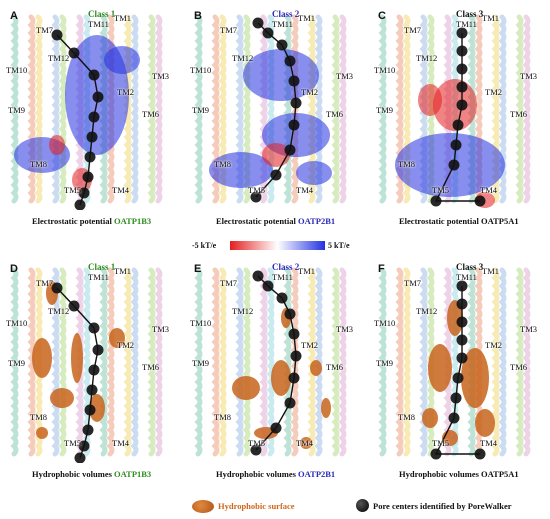 The image size is (550, 519). I want to click on panel-letter: B, so click(198, 16).